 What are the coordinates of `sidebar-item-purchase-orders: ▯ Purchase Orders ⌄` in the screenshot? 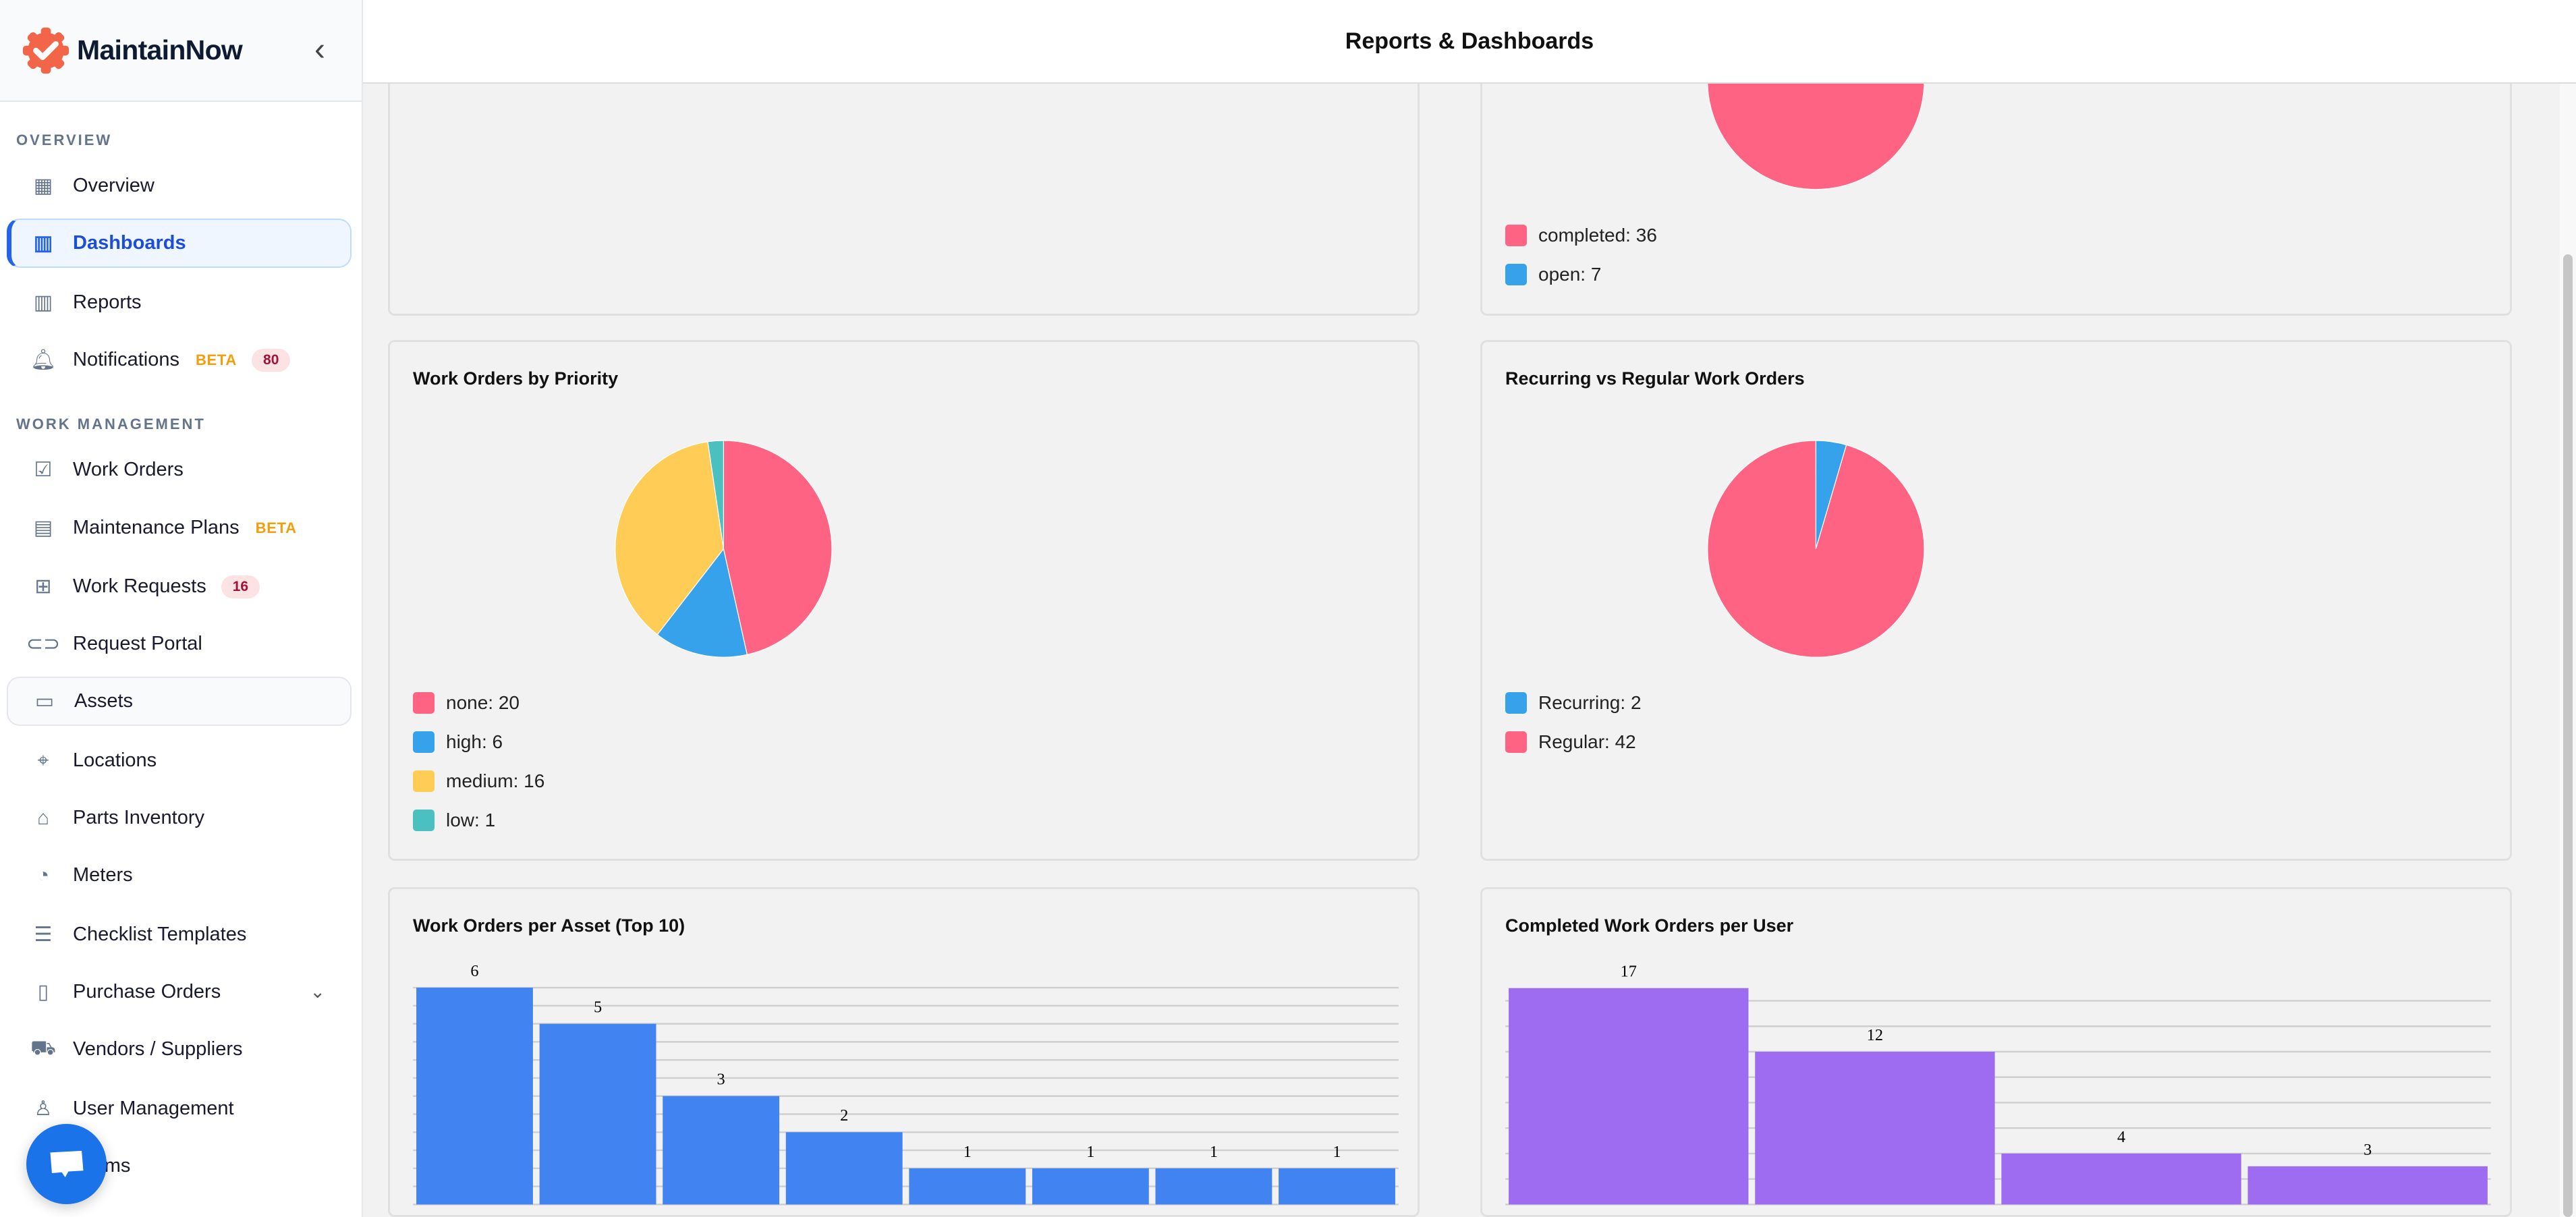 It's located at (179, 992).